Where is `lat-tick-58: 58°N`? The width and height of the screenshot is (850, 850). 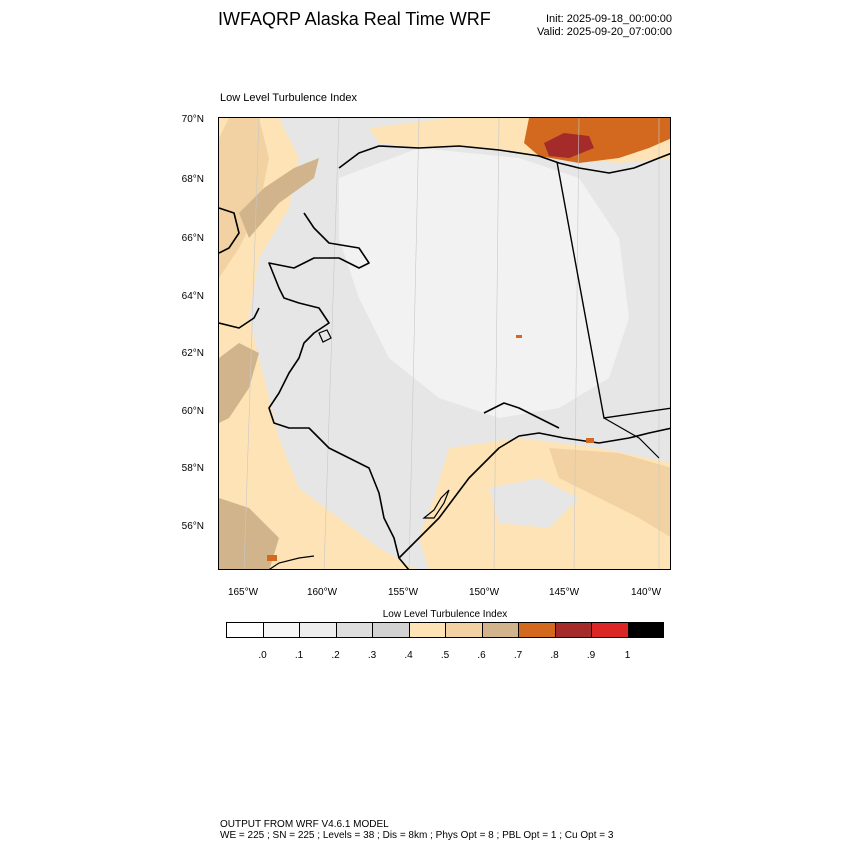 lat-tick-58: 58°N is located at coordinates (192, 468).